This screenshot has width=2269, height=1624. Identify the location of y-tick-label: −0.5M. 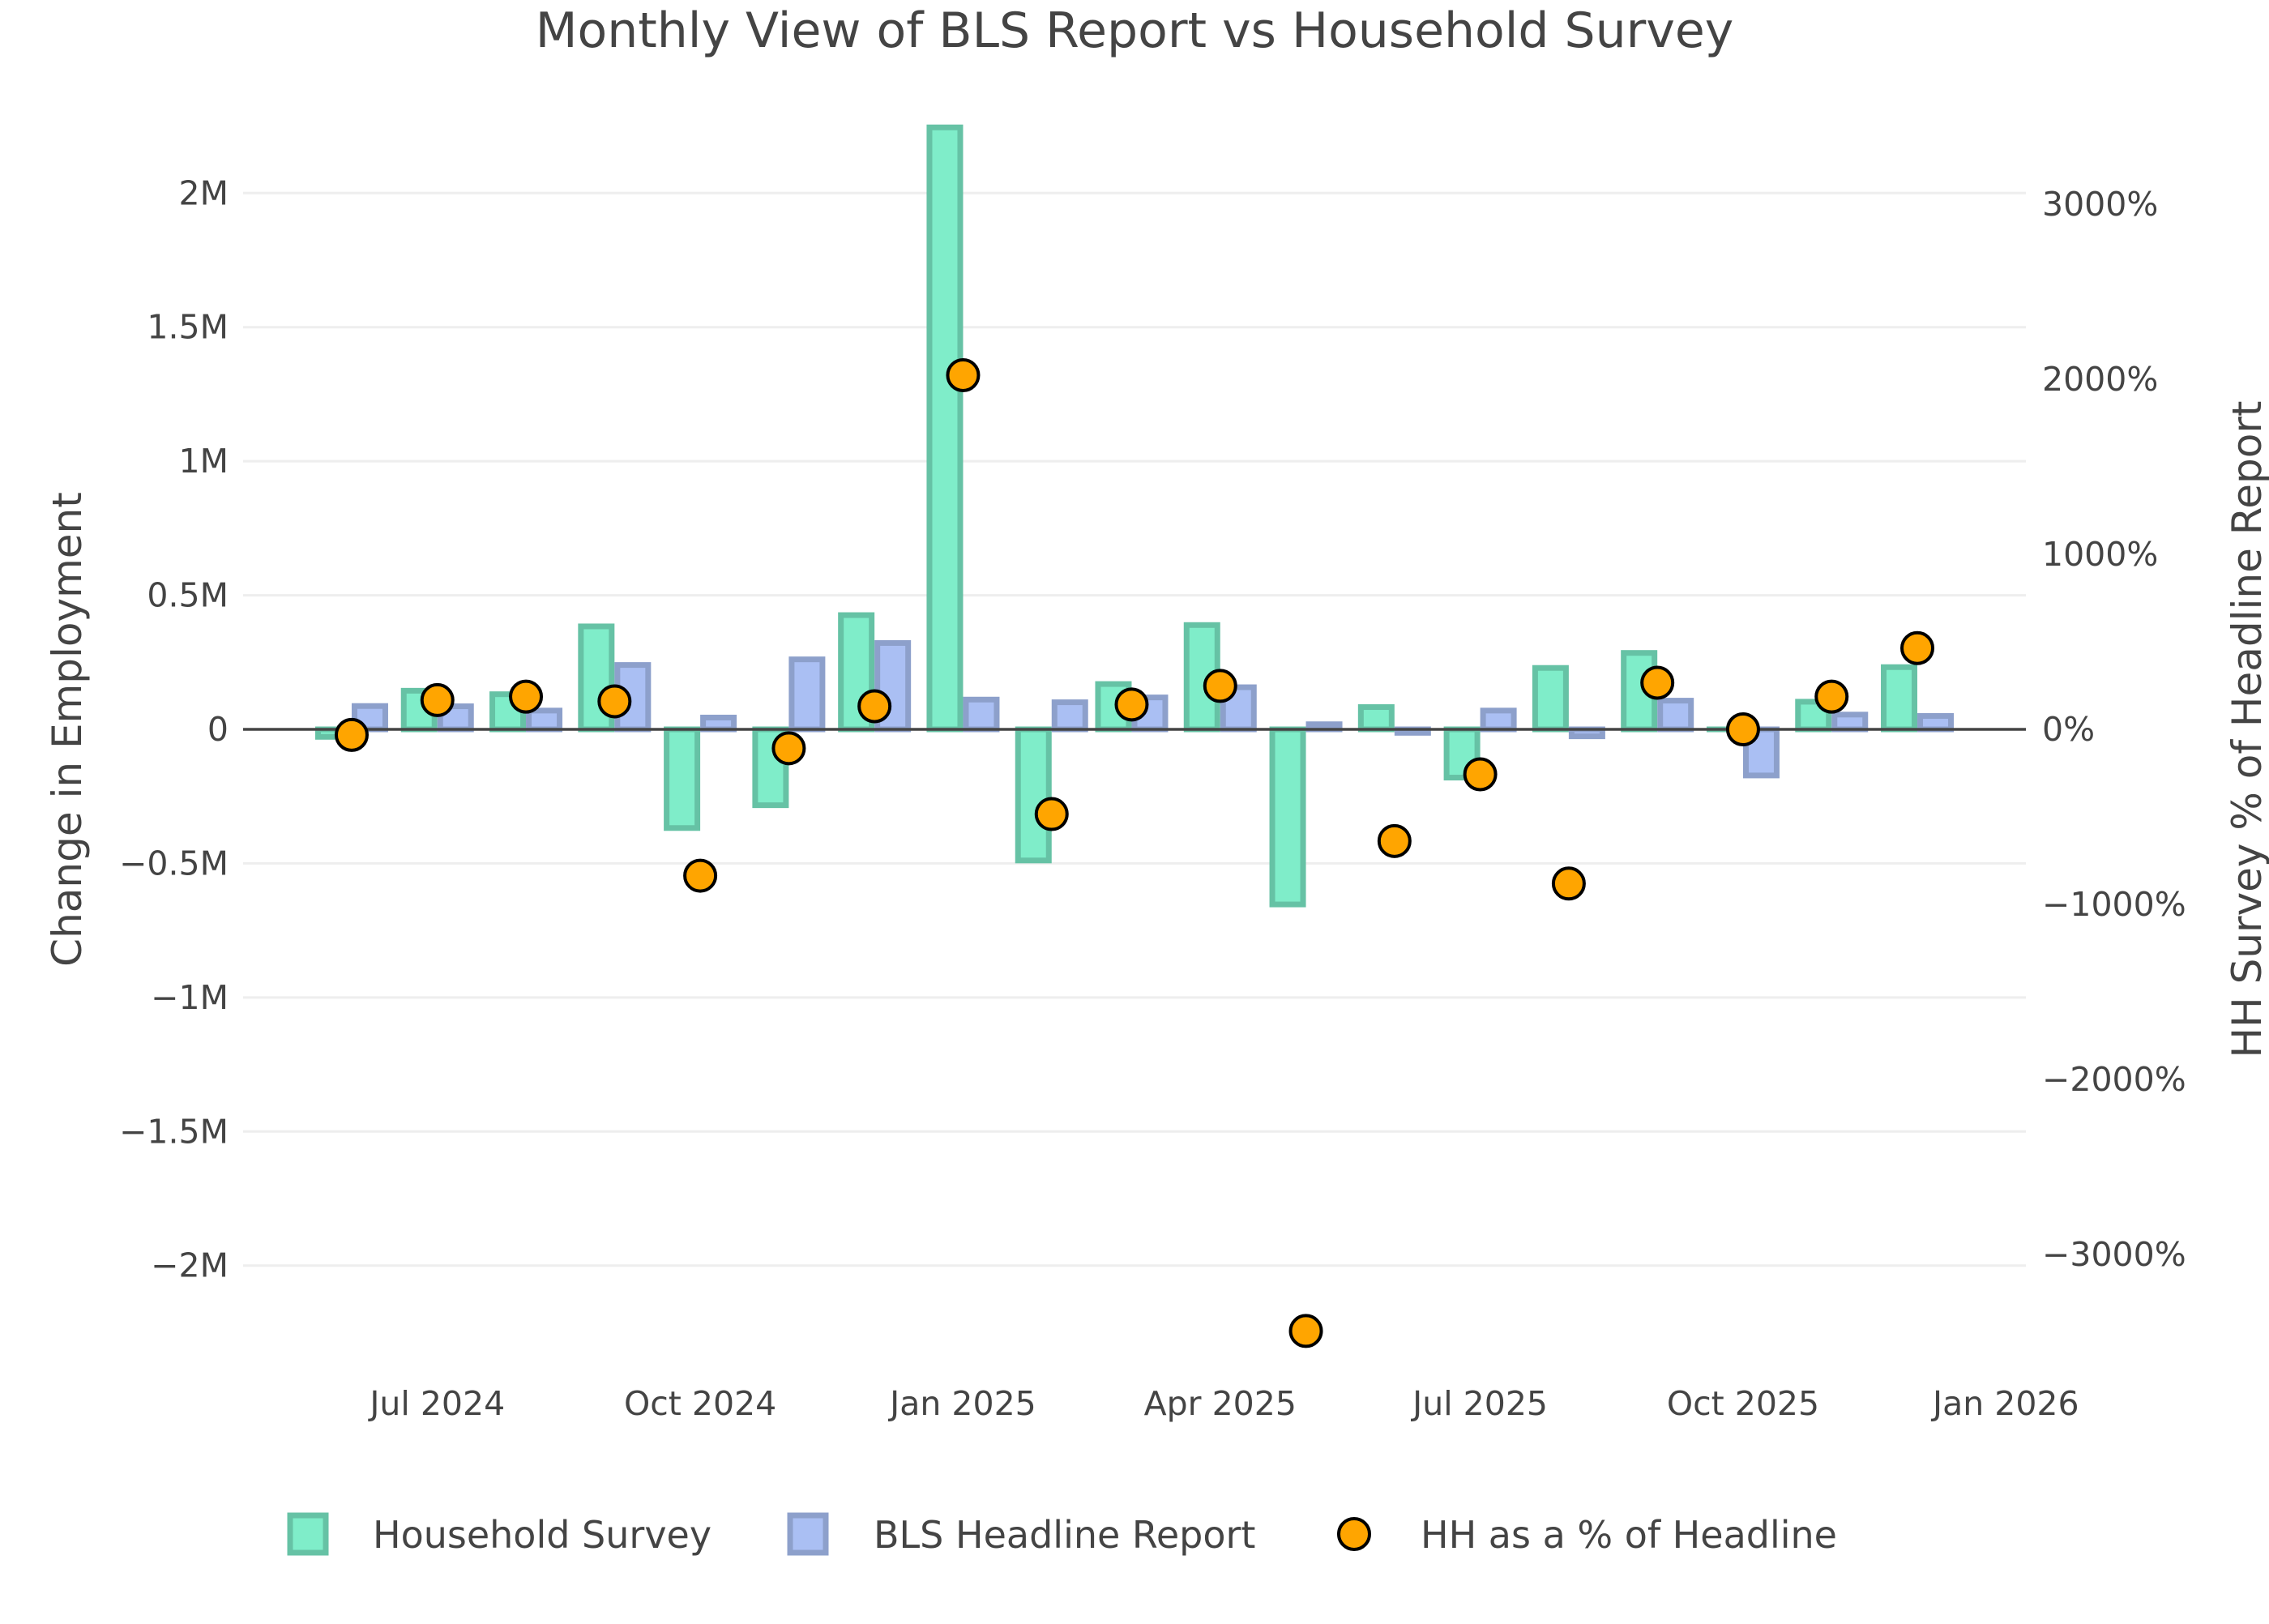
(174, 864).